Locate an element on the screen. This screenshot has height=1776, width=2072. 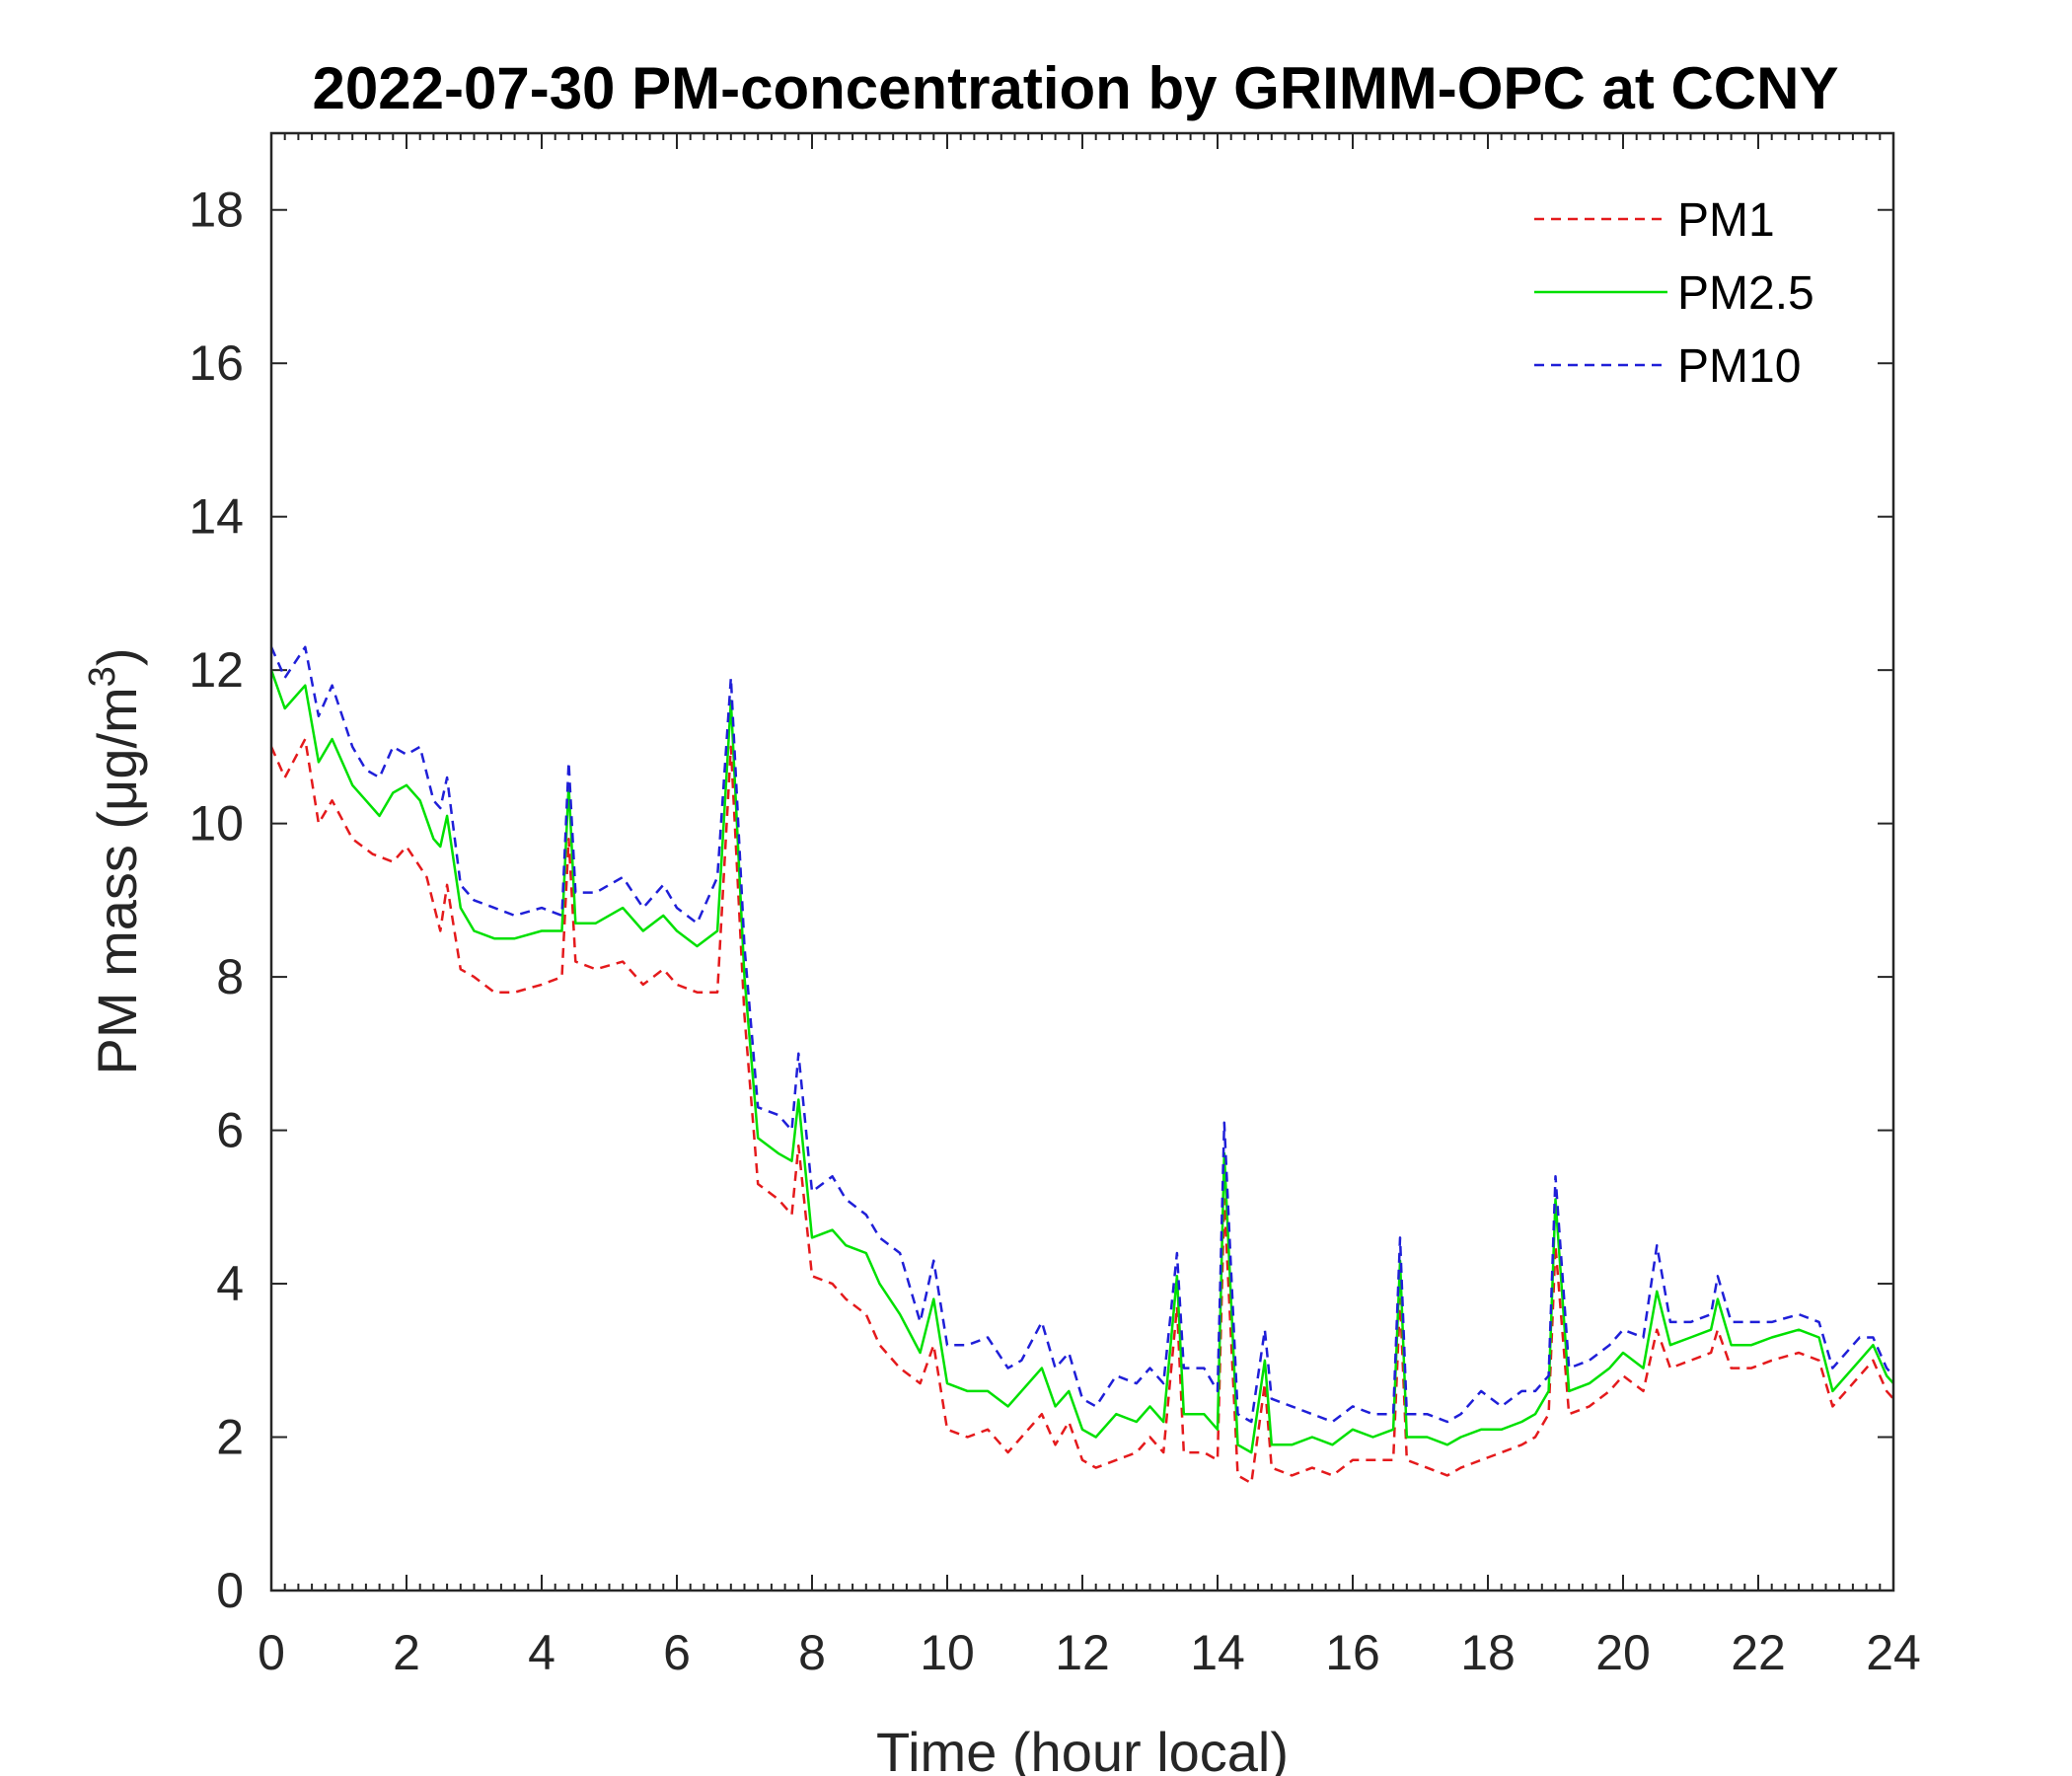
y-axis-label: PM mass (μg/m3) is located at coordinates (115, 862).